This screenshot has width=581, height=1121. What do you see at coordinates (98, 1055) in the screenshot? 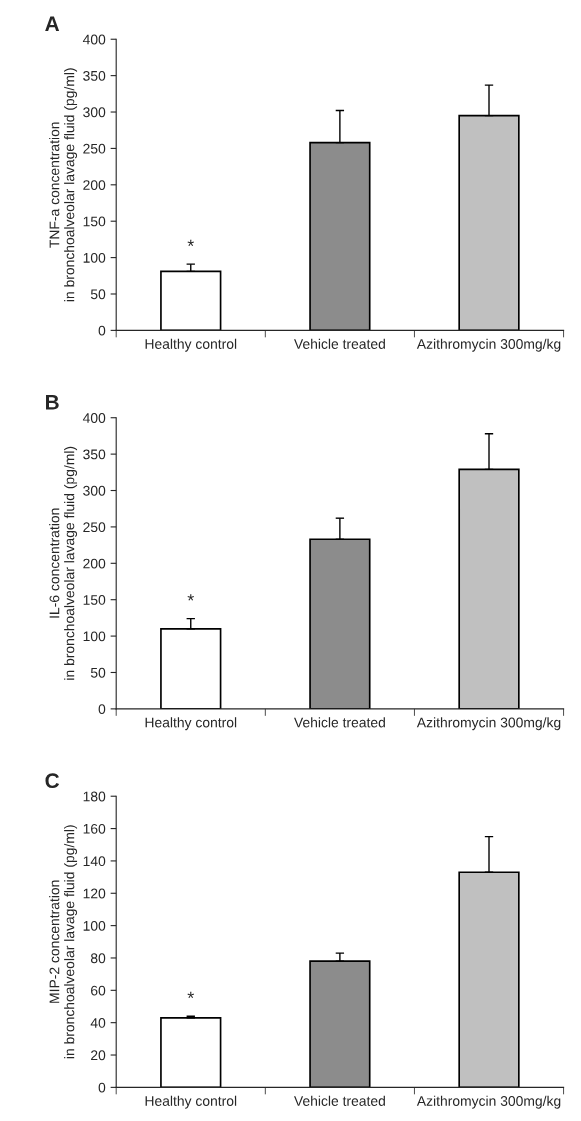
I see `y-tick-label: 20` at bounding box center [98, 1055].